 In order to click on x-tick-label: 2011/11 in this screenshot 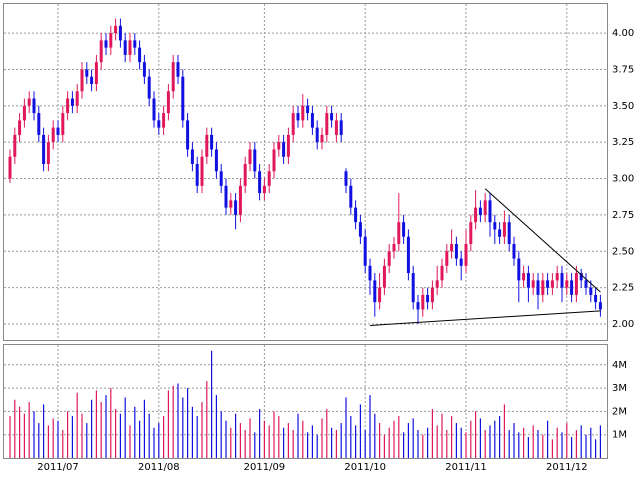, I will do `click(466, 467)`.